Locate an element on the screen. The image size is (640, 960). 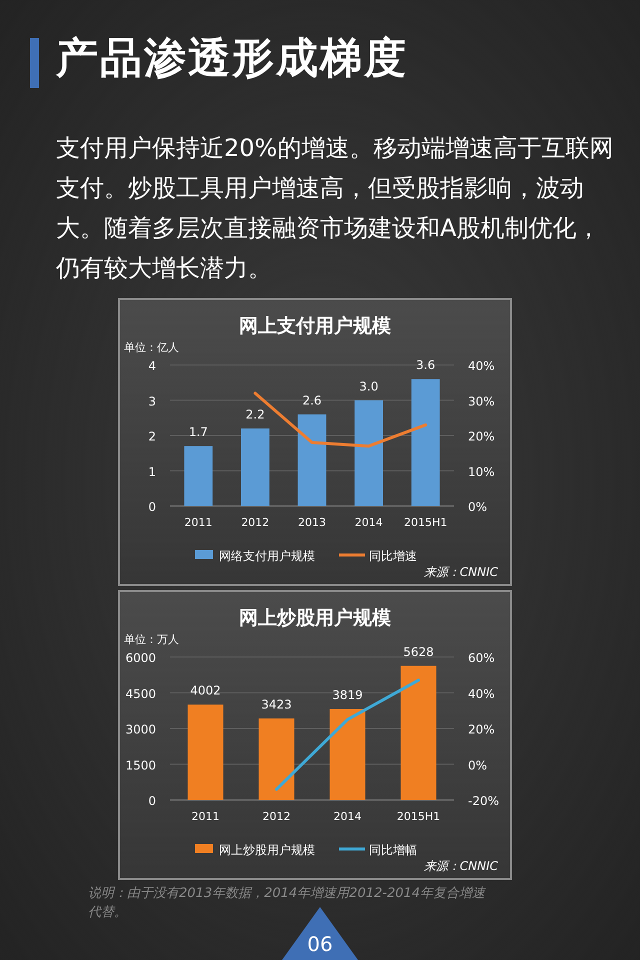
data-label: 3.0 is located at coordinates (368, 386).